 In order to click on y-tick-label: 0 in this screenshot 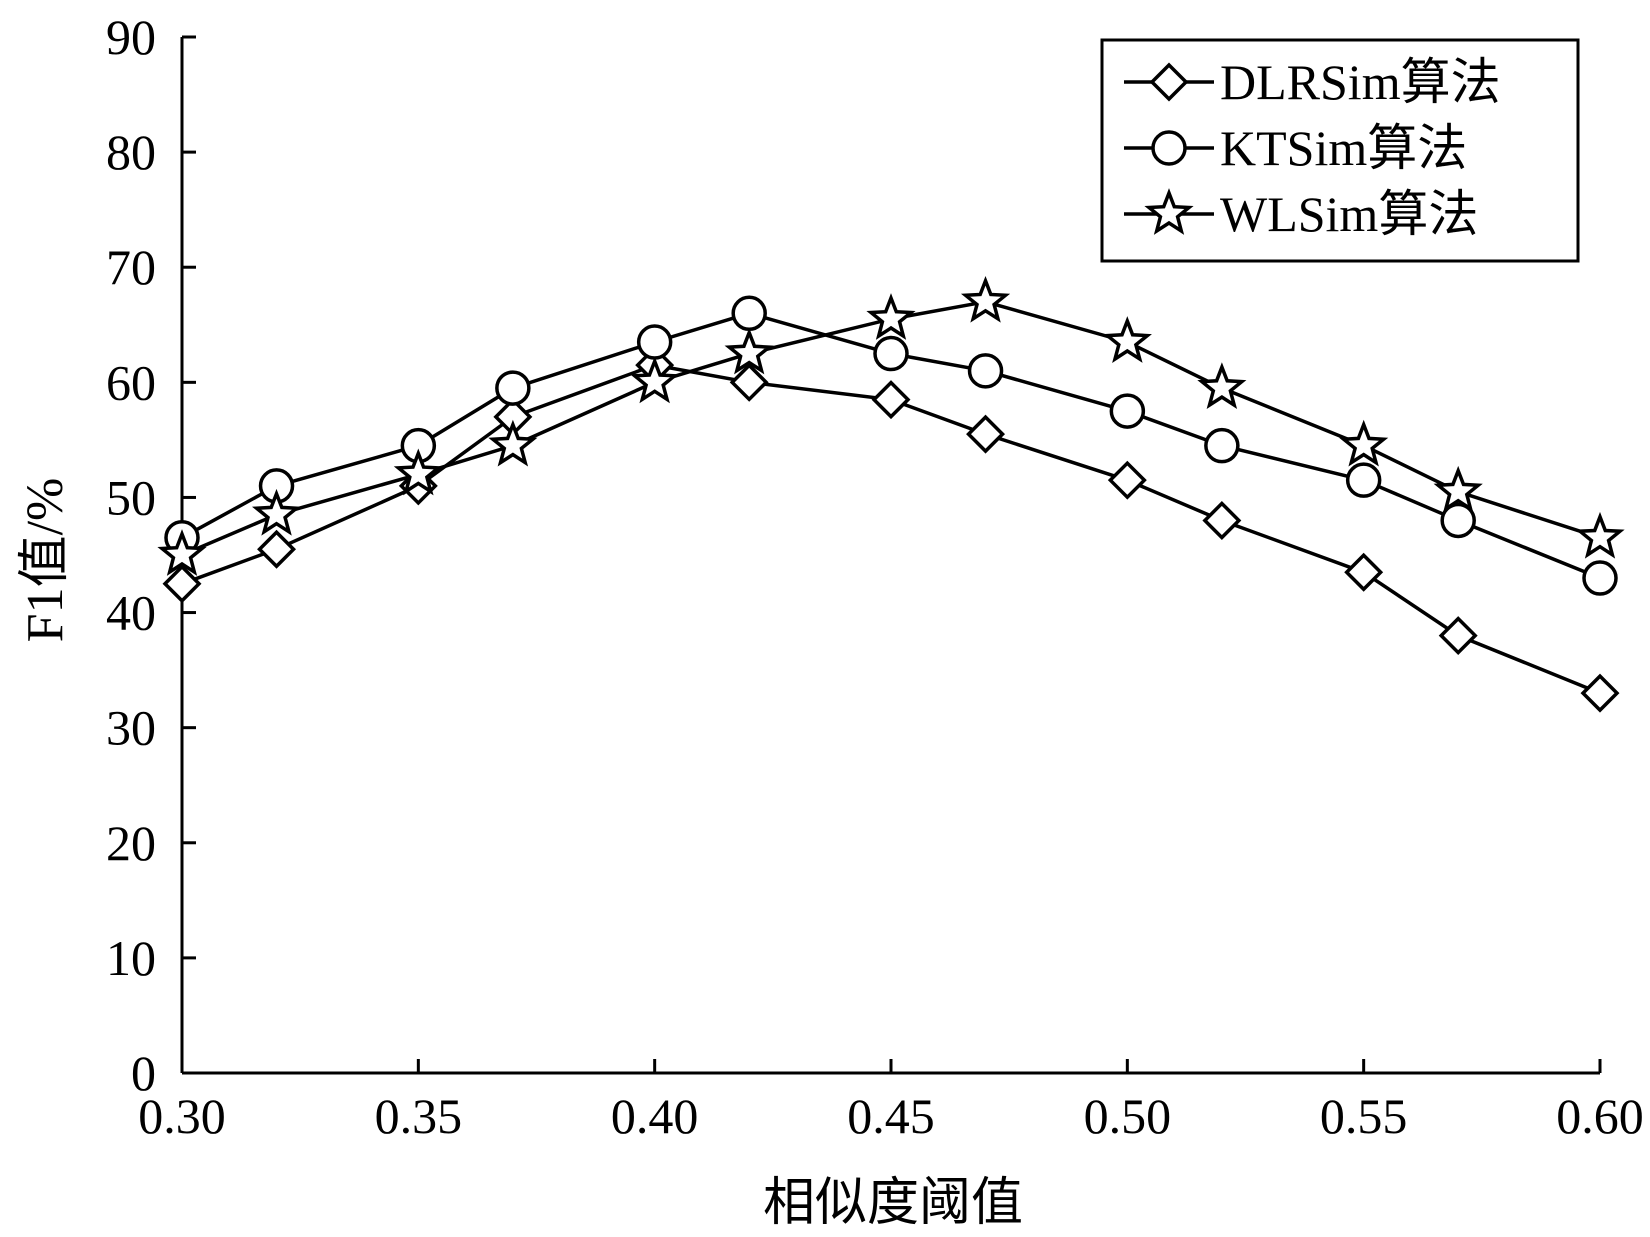, I will do `click(143, 1073)`.